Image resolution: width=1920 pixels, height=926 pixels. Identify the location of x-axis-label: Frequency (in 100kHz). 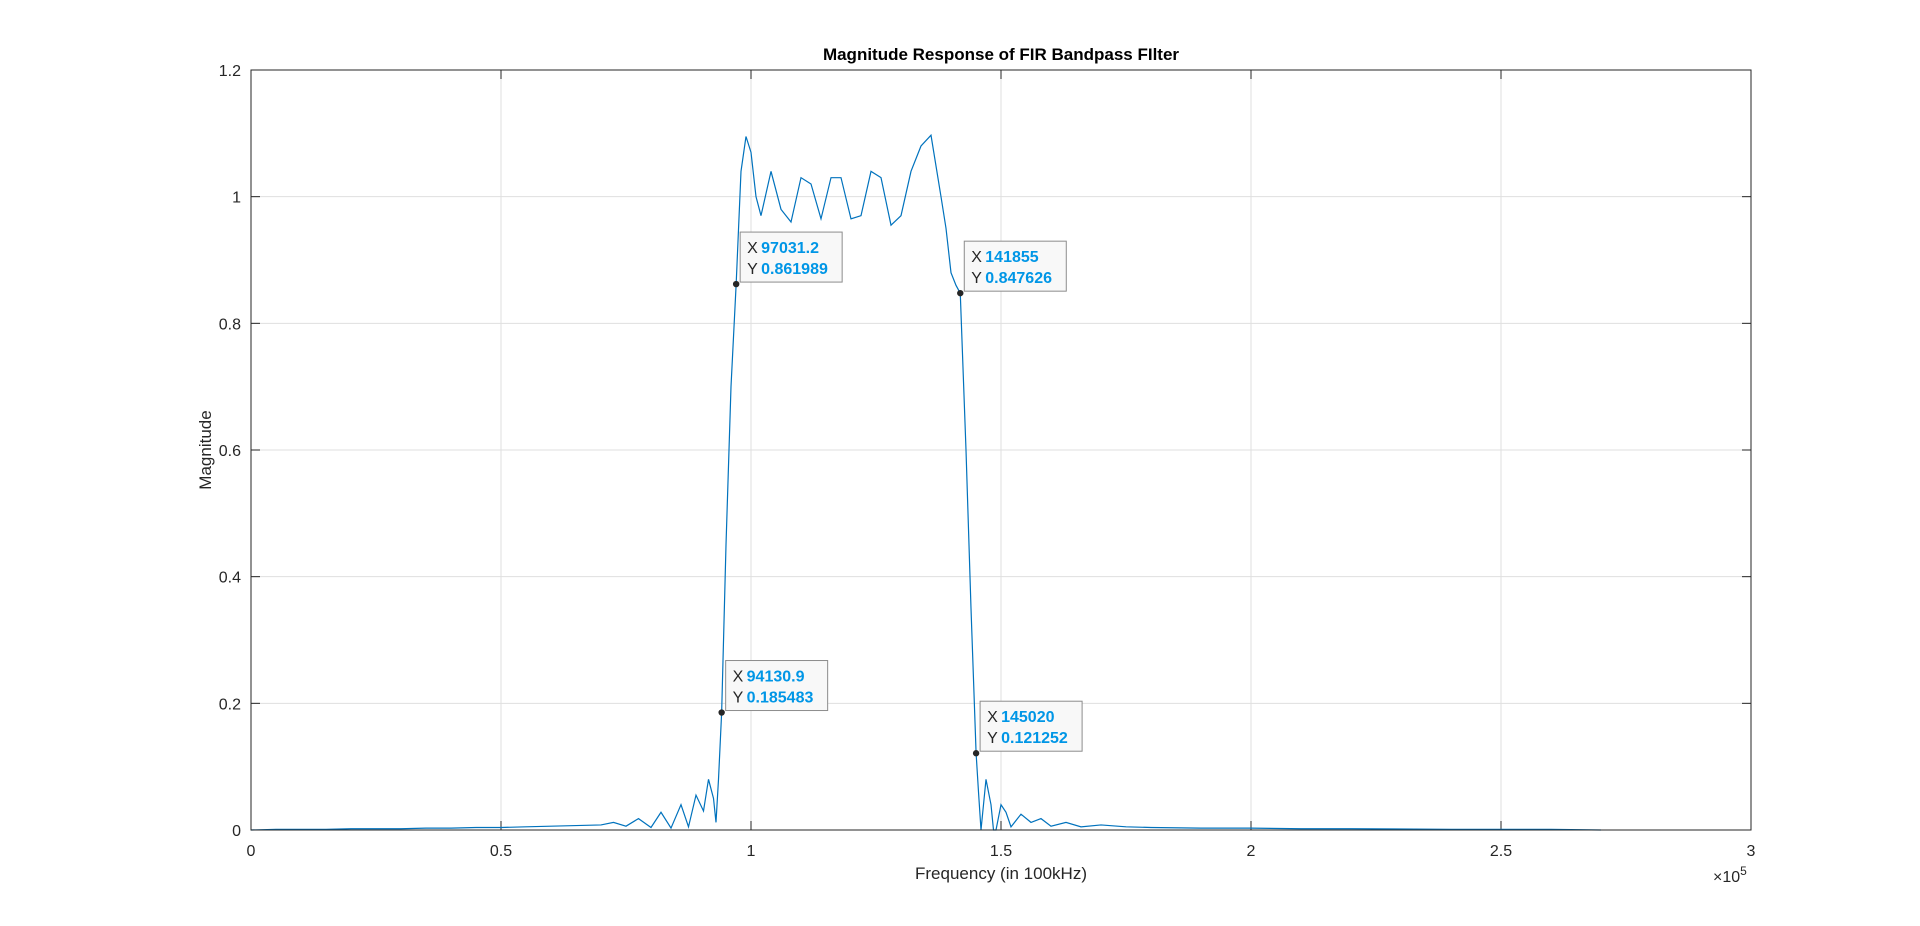
(1001, 873).